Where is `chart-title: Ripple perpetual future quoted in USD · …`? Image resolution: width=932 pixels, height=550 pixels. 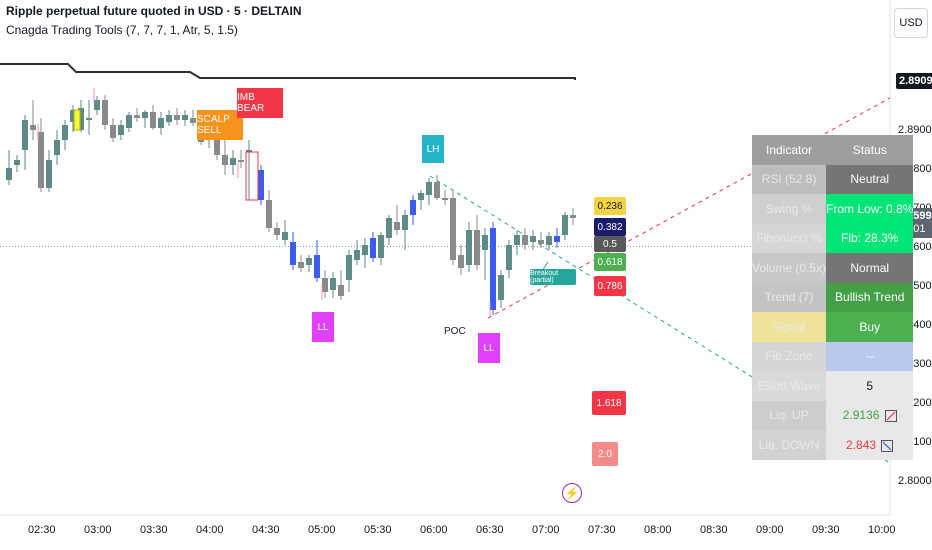 chart-title: Ripple perpetual future quoted in USD · … is located at coordinates (154, 11).